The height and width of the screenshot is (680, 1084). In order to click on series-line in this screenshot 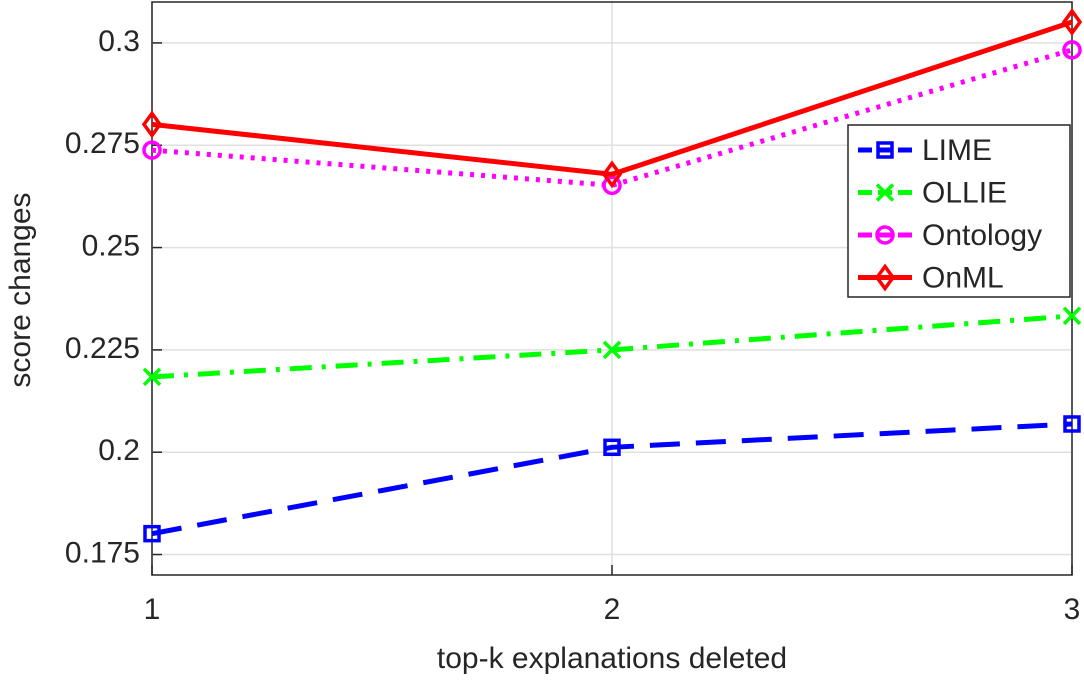, I will do `click(612, 479)`.